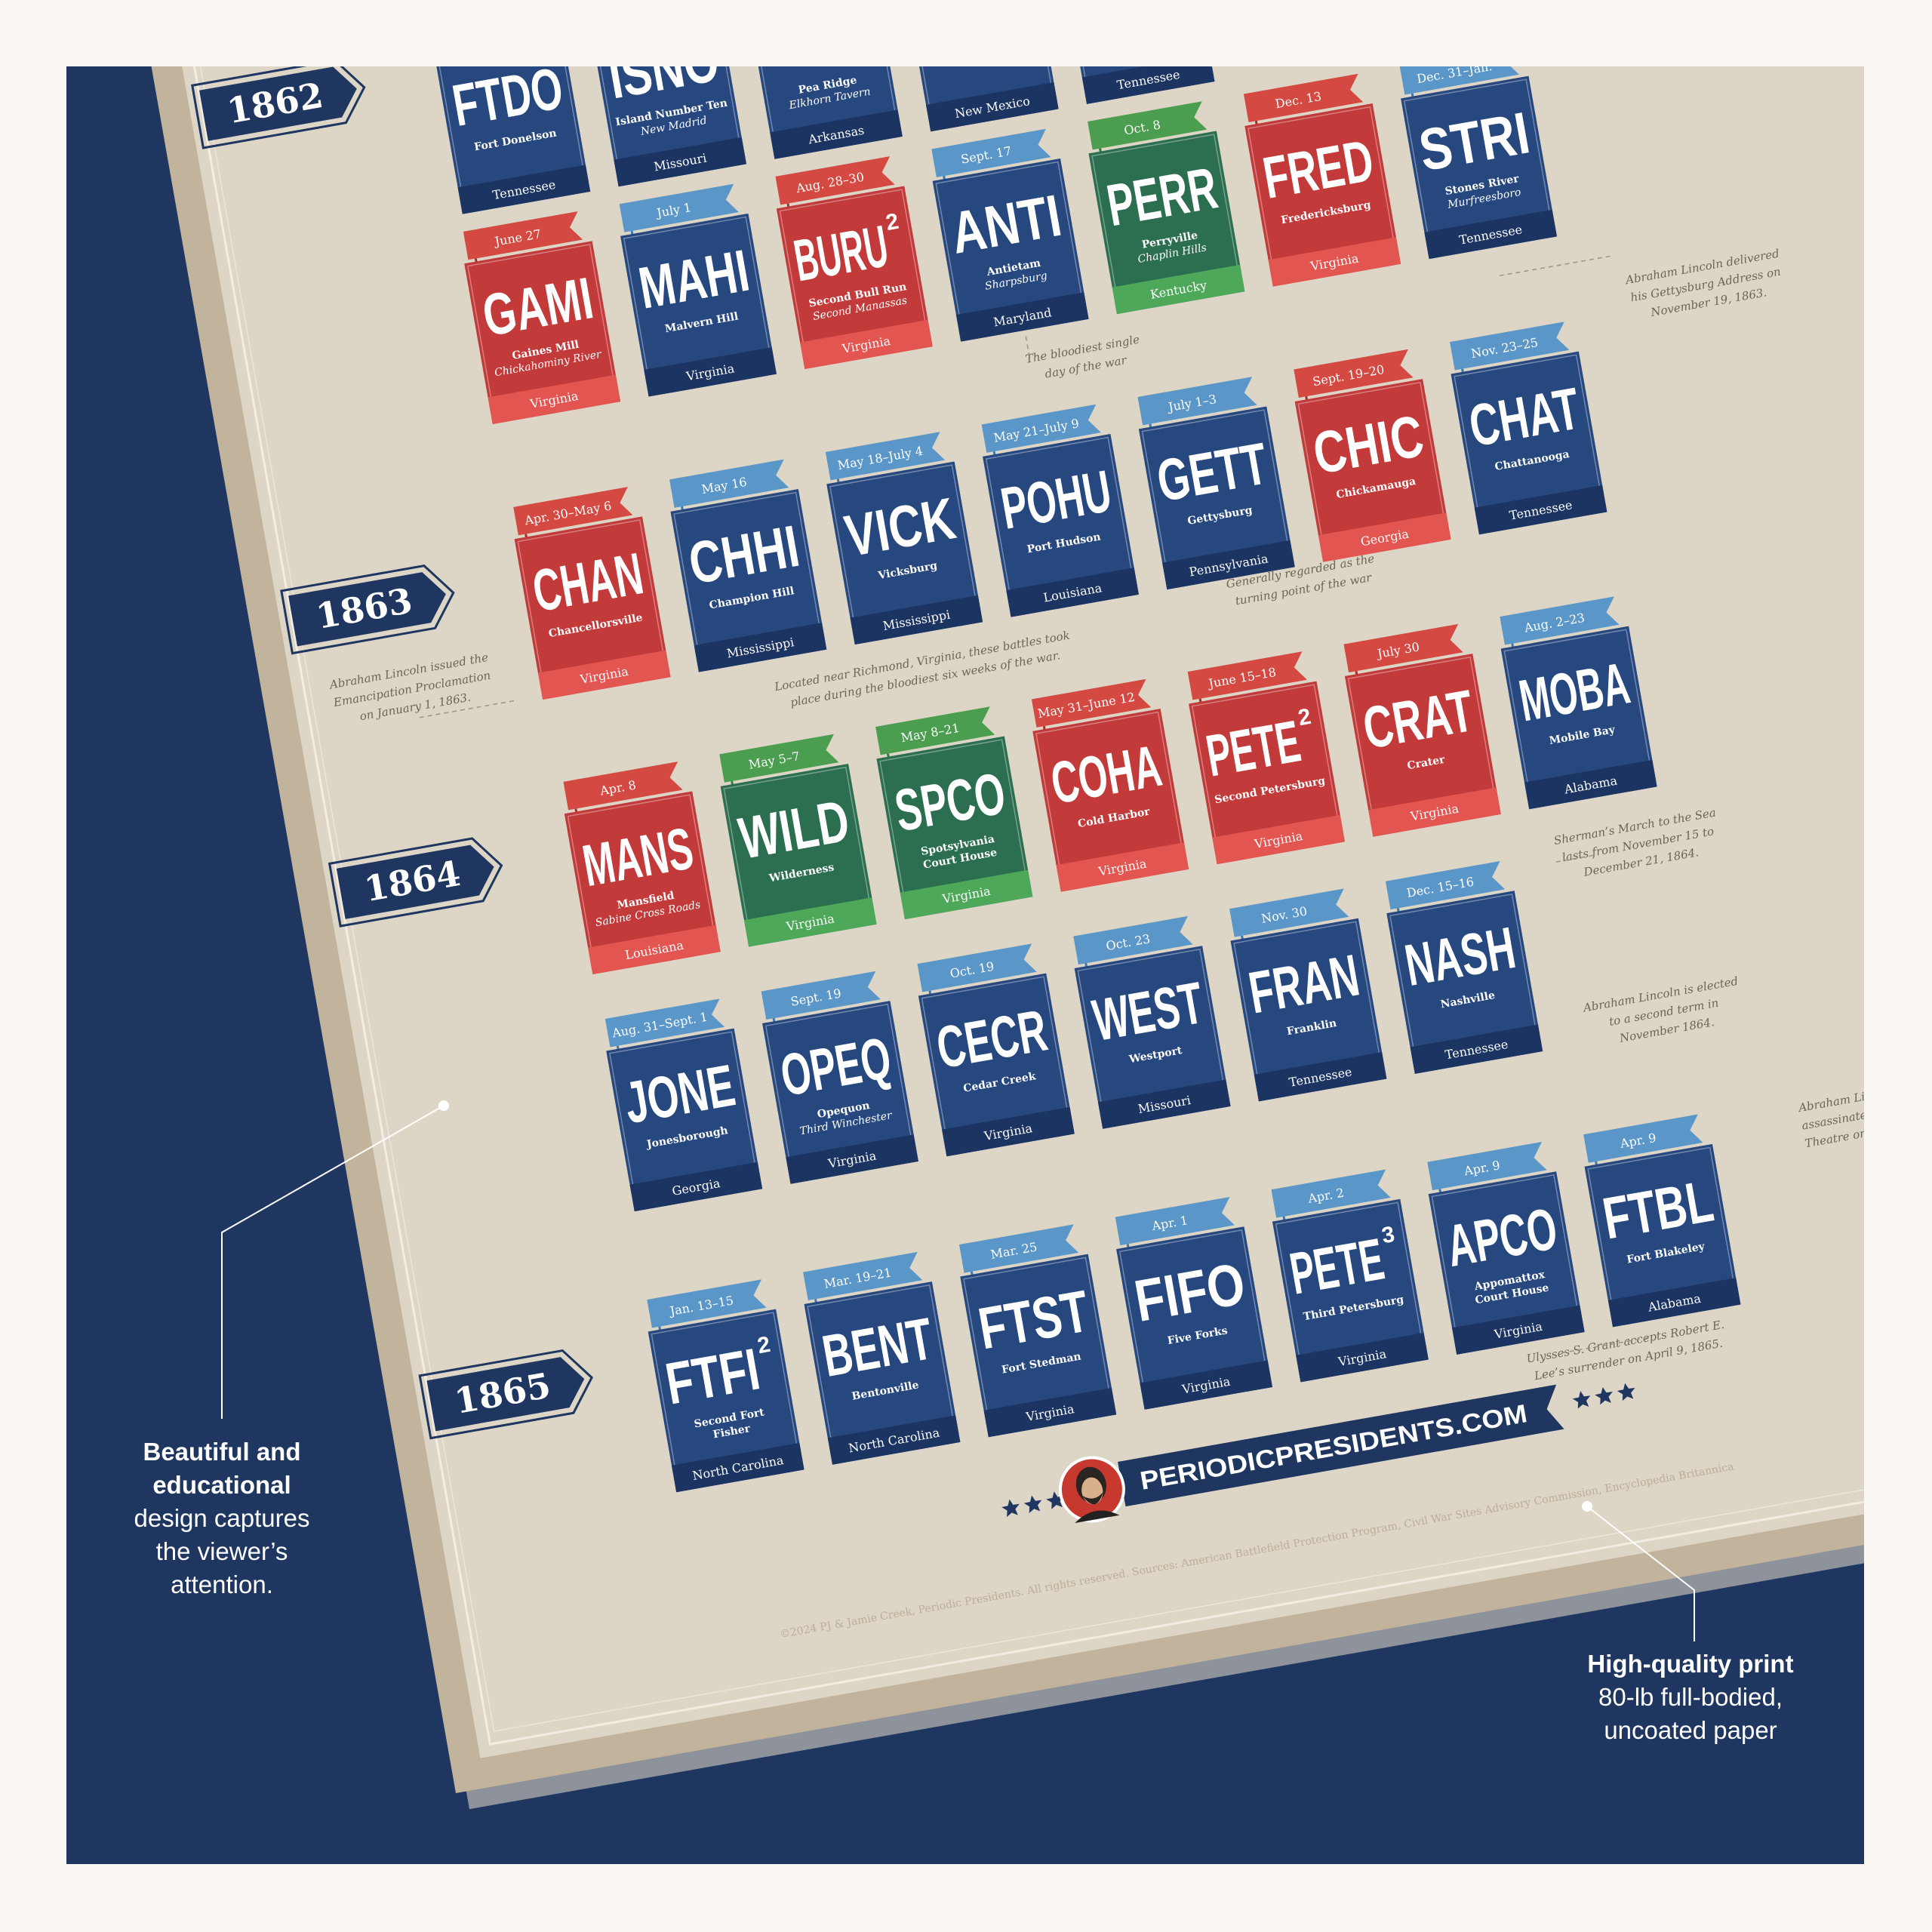 The image size is (1932, 1932). What do you see at coordinates (1587, 1506) in the screenshot?
I see `callout-dot` at bounding box center [1587, 1506].